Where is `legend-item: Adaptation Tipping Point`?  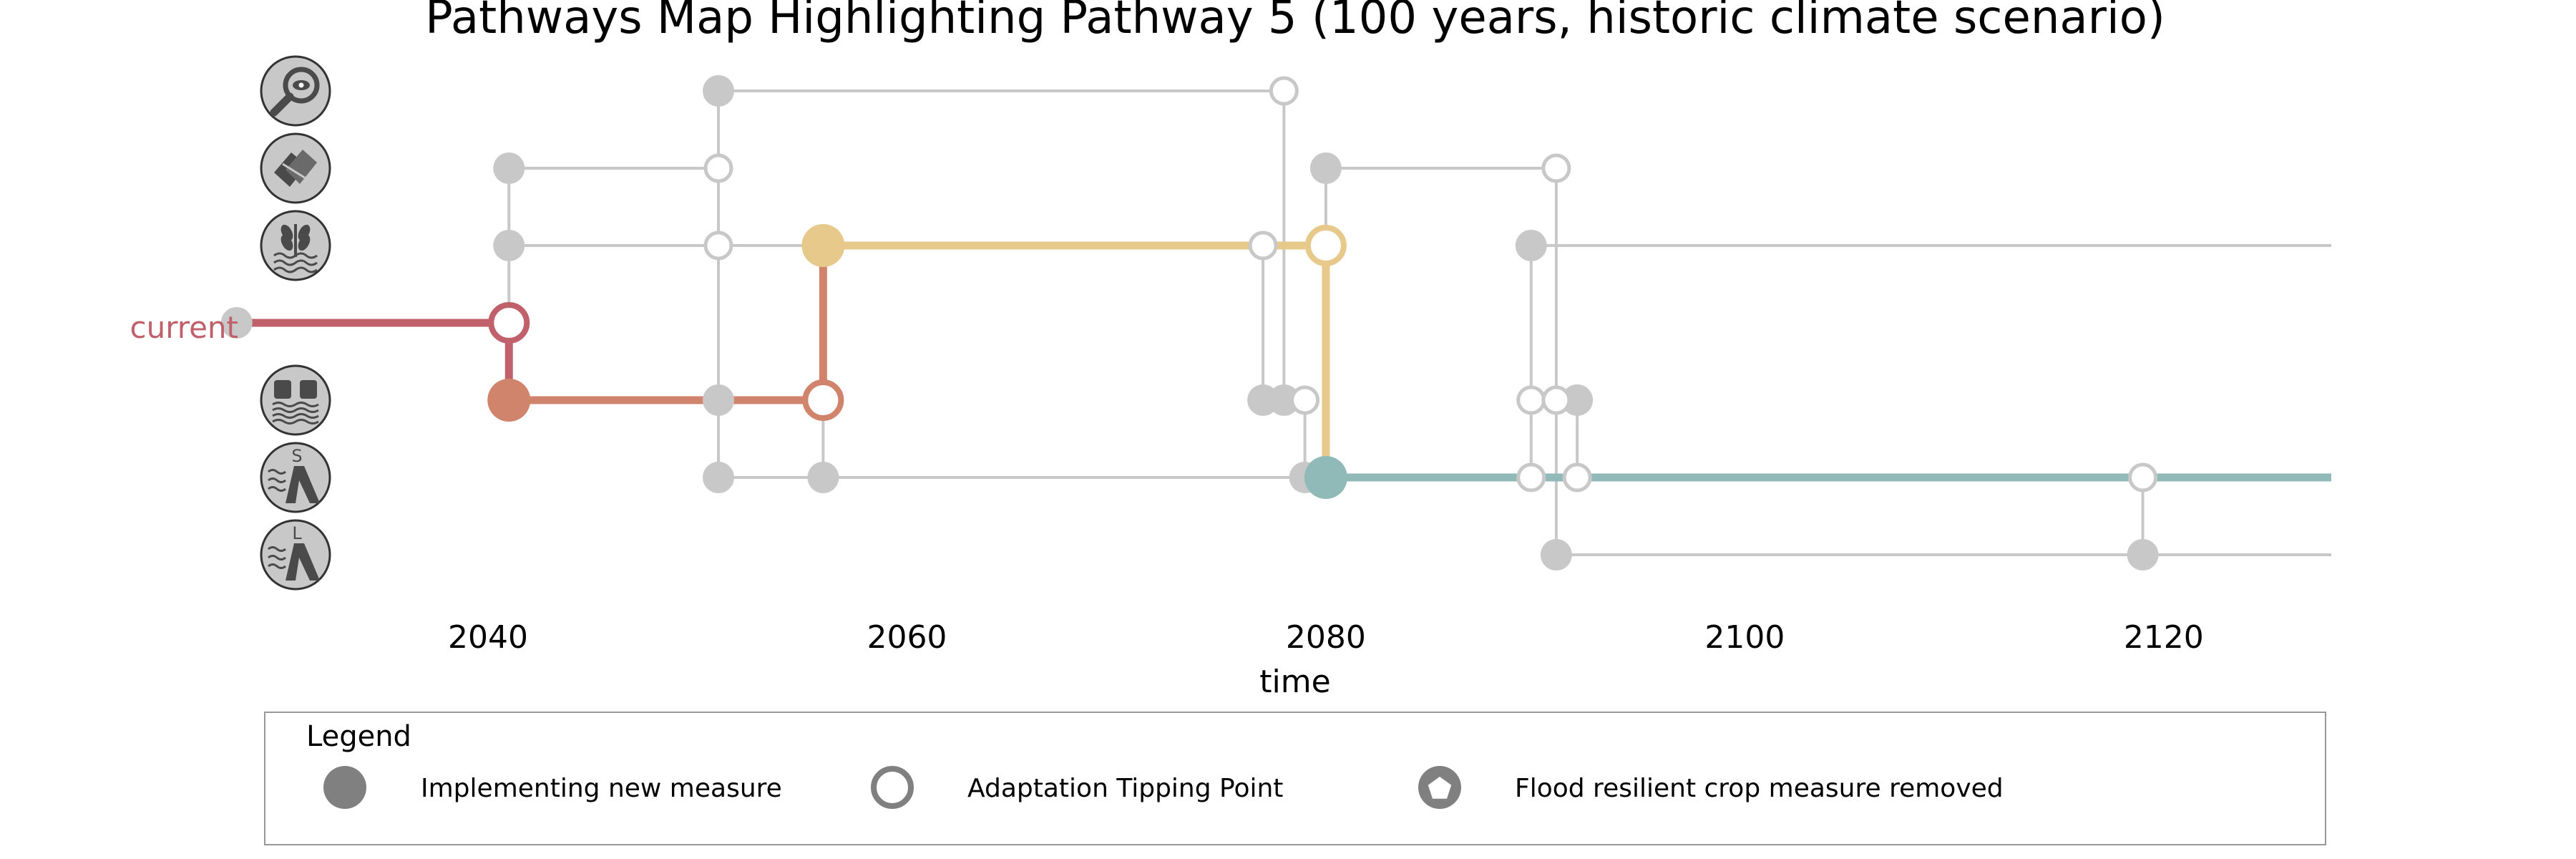 legend-item: Adaptation Tipping Point is located at coordinates (1077, 787).